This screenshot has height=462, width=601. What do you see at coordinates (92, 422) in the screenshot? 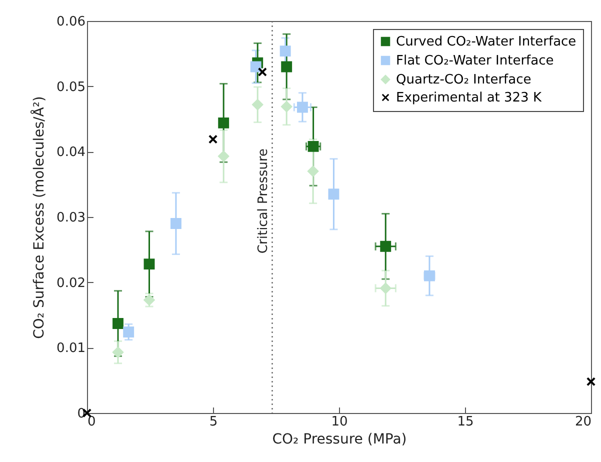
I see `x-tick-label: 0` at bounding box center [92, 422].